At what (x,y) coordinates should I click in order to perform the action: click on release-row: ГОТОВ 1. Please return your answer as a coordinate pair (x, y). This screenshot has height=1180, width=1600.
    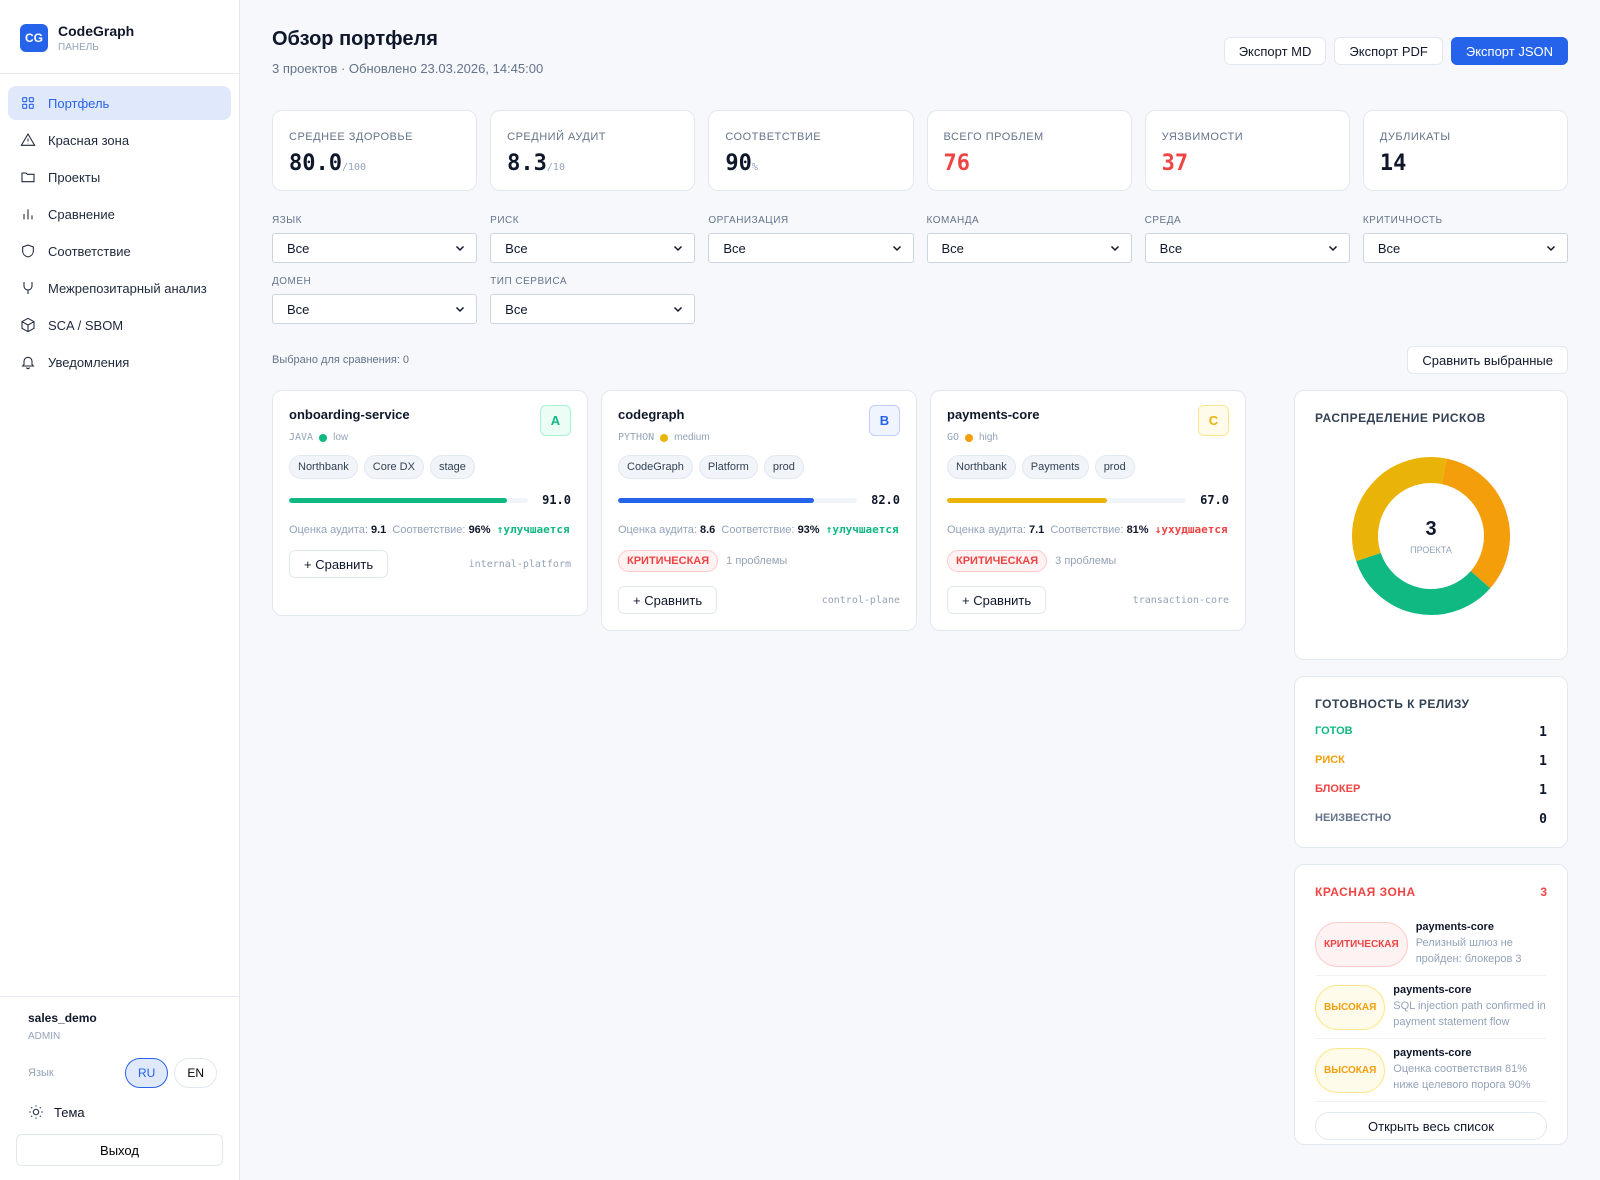
    Looking at the image, I should click on (1431, 732).